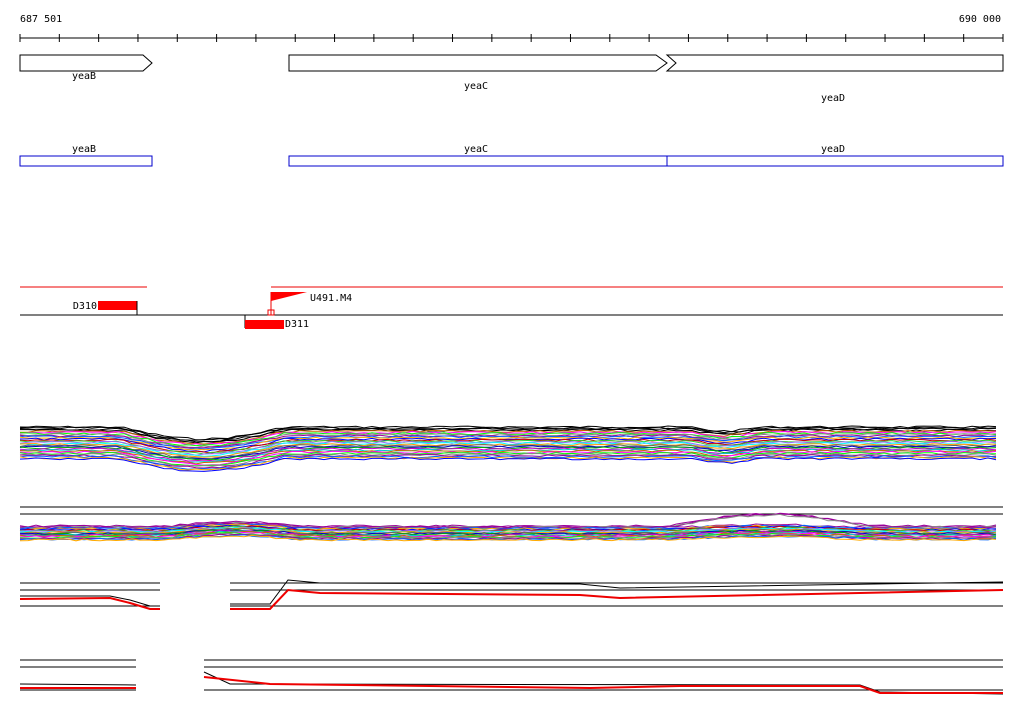  What do you see at coordinates (331, 298) in the screenshot?
I see `feature-label: U491.M4` at bounding box center [331, 298].